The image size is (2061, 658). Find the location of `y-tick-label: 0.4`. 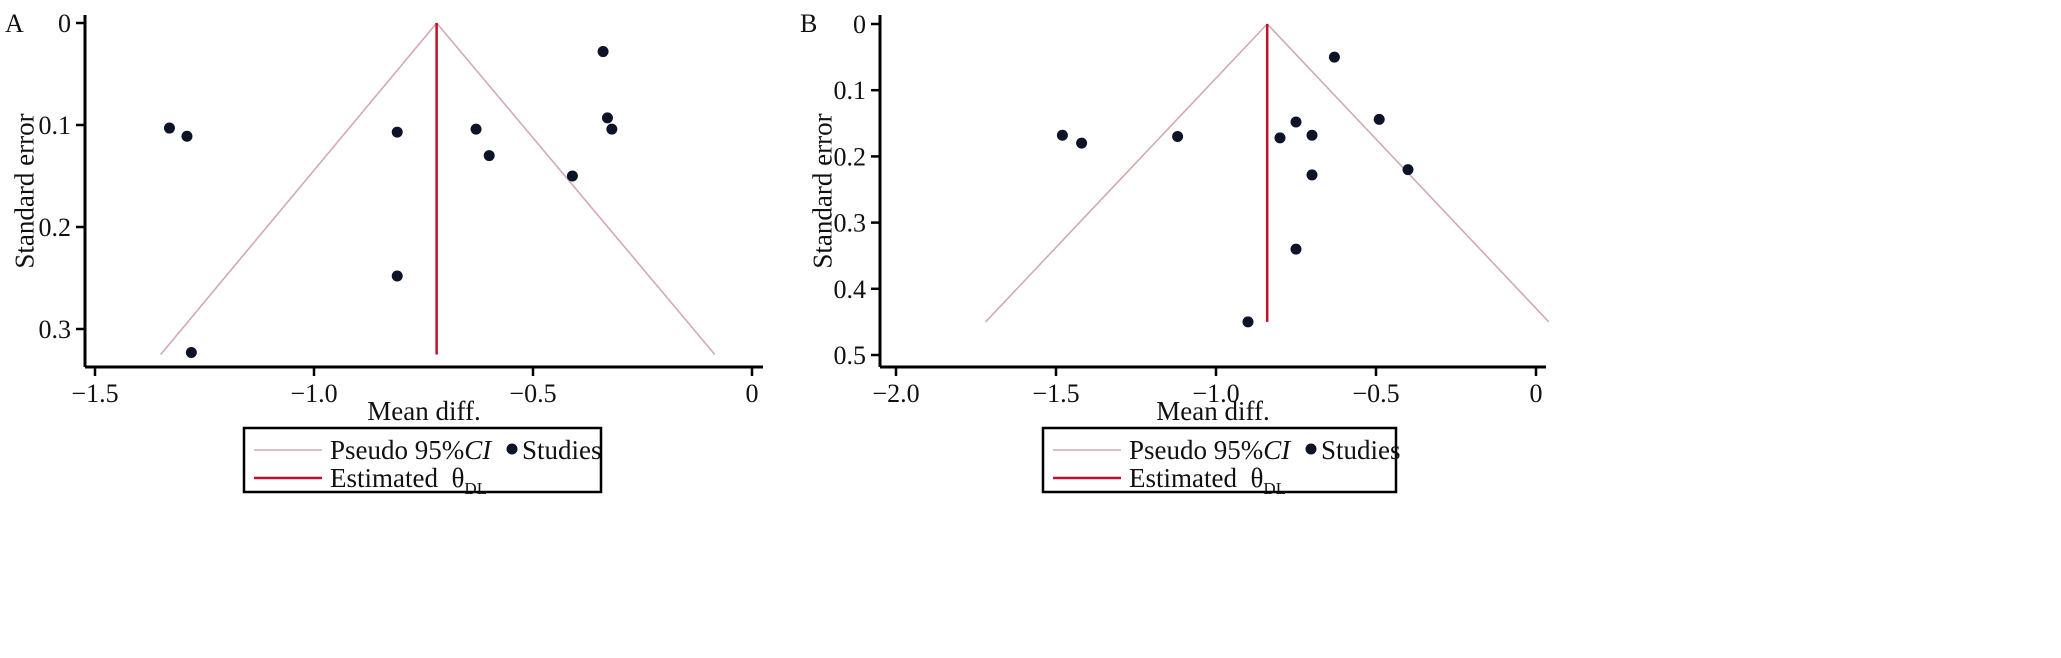

y-tick-label: 0.4 is located at coordinates (850, 289).